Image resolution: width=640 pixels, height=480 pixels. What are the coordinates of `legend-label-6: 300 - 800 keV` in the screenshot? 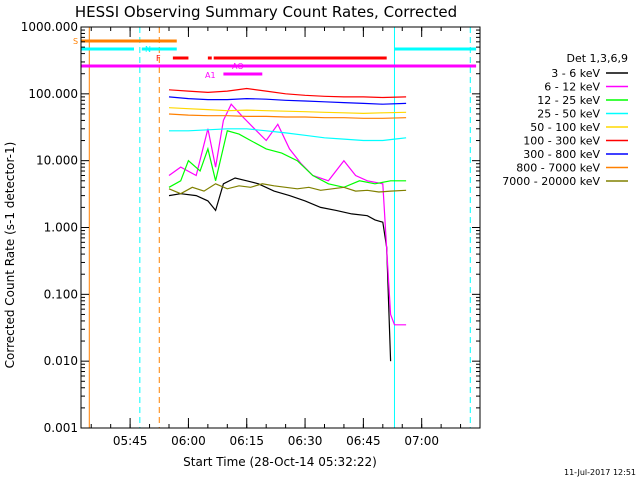 It's located at (561, 154).